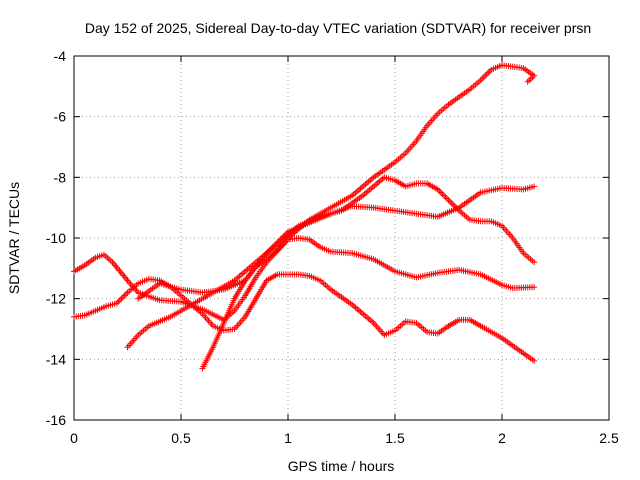 The width and height of the screenshot is (640, 480). Describe the element at coordinates (609, 438) in the screenshot. I see `x-tick-label: 2.5` at that location.